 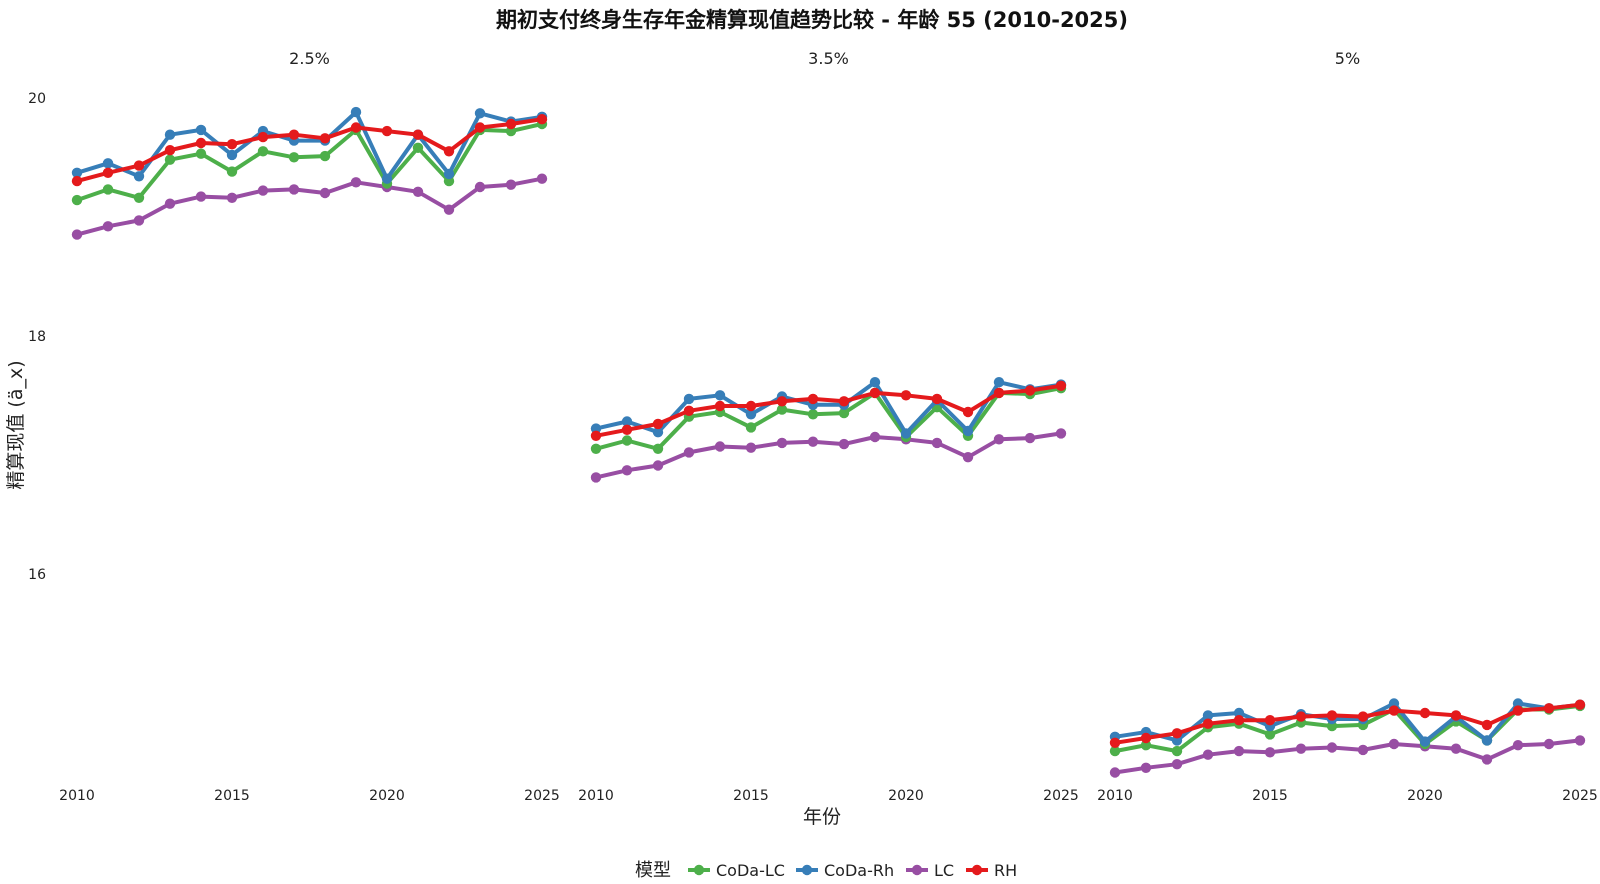 What do you see at coordinates (750, 870) in the screenshot?
I see `legend-label: CoDa-LC` at bounding box center [750, 870].